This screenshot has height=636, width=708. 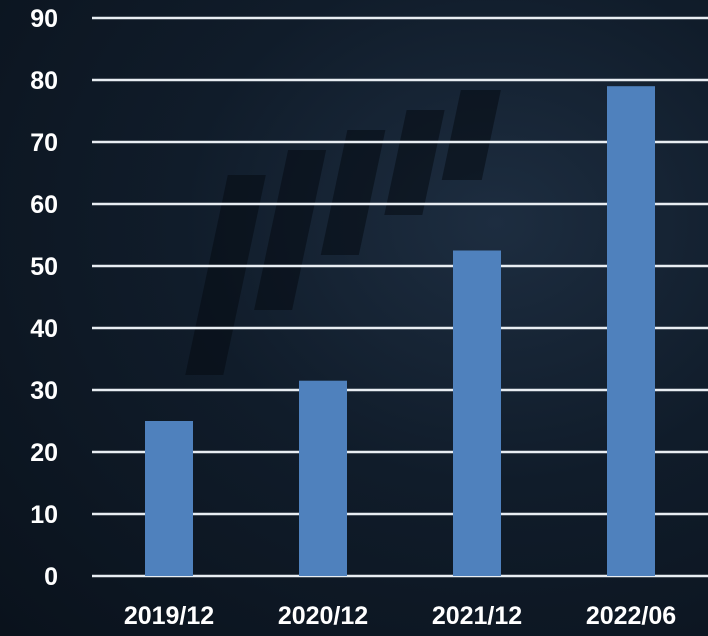 I want to click on y-tick-label: 60, so click(x=44, y=205).